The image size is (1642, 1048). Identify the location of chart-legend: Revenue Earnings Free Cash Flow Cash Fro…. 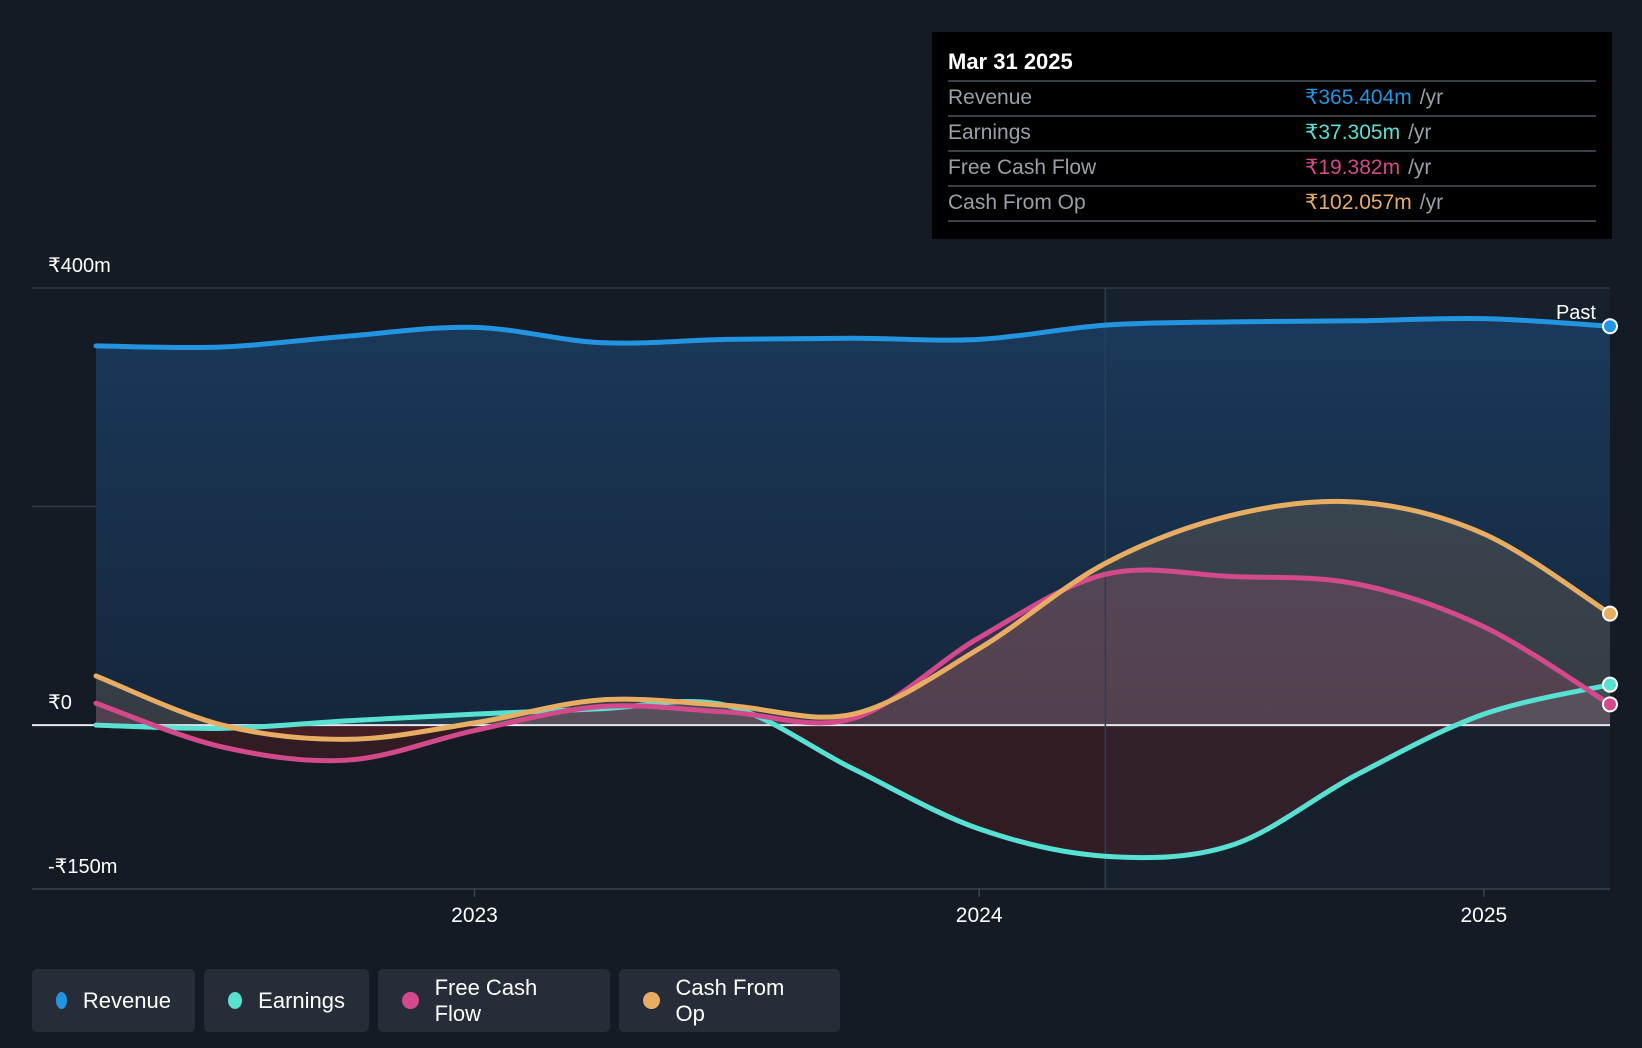
(436, 1000).